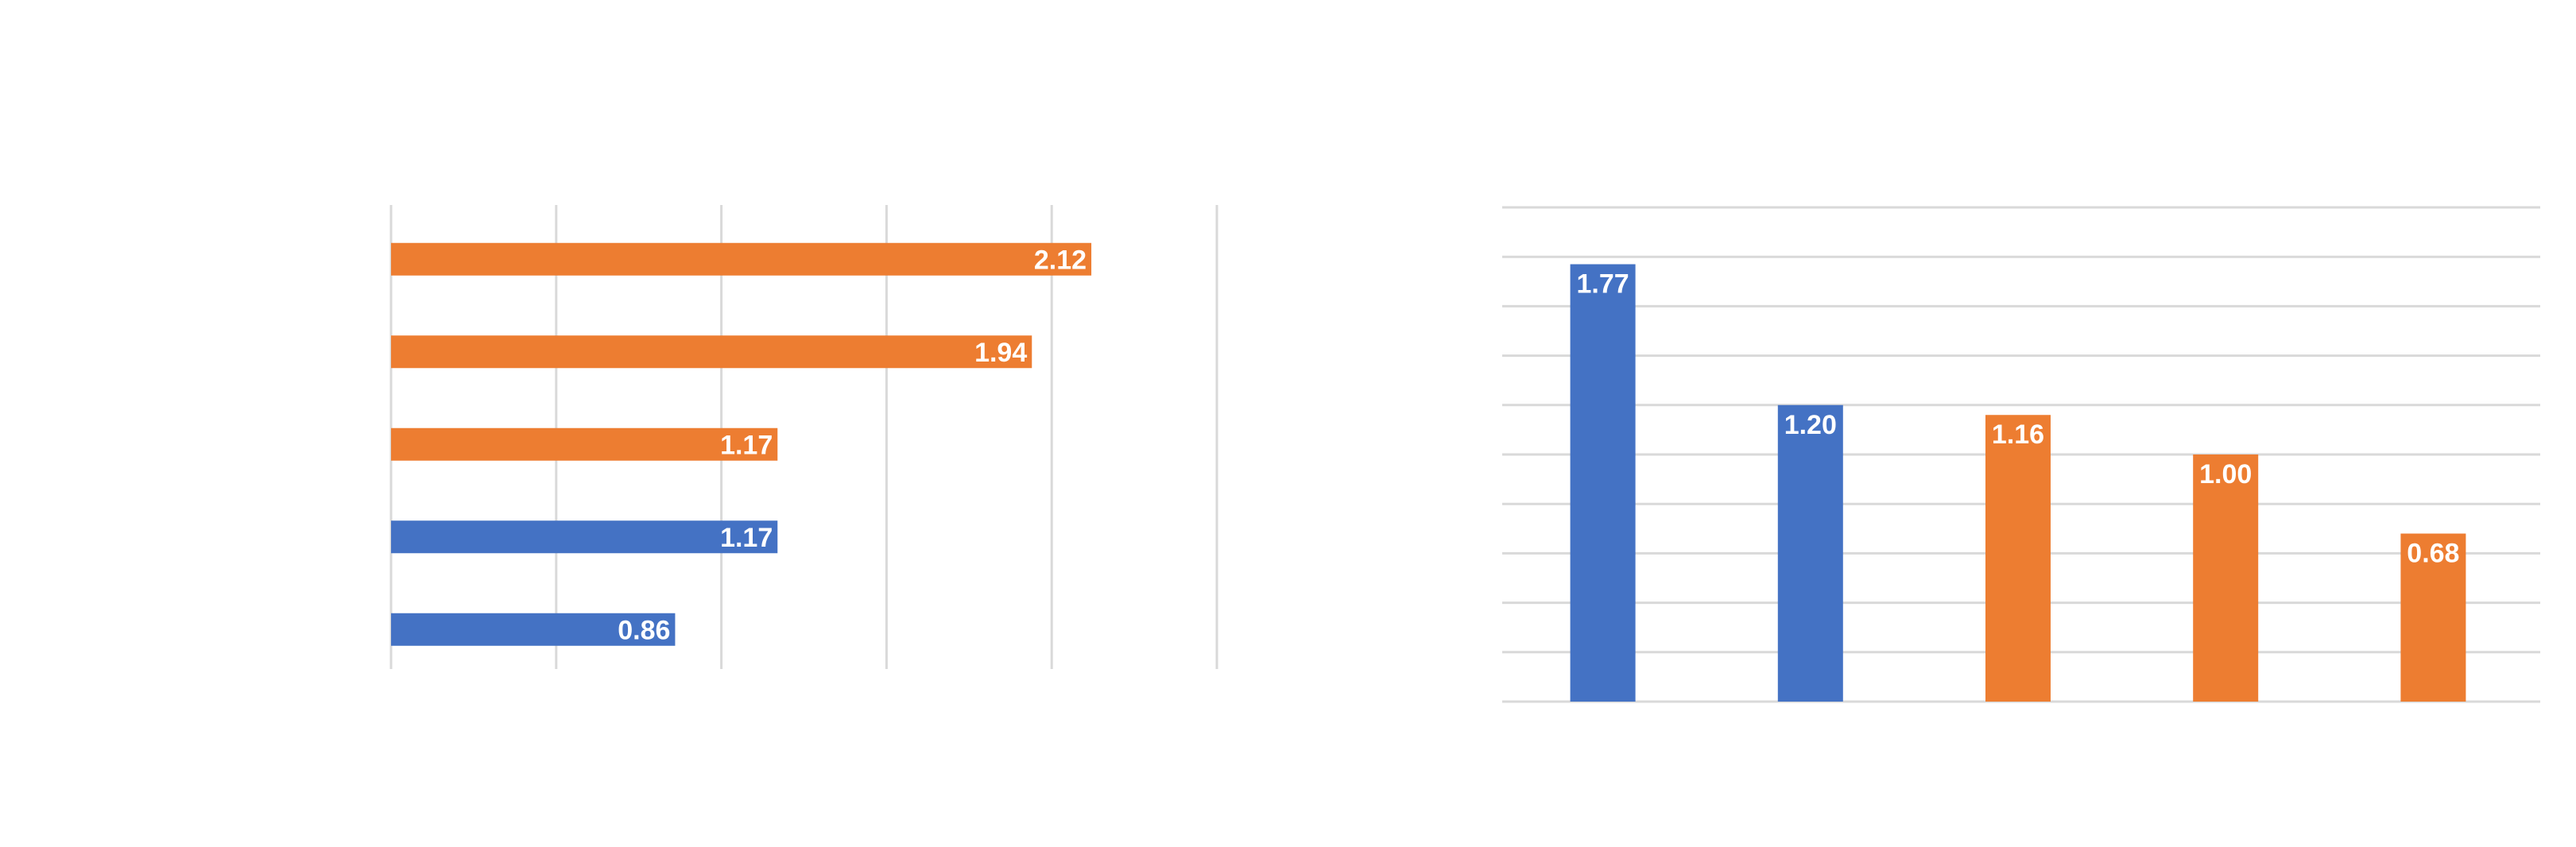  What do you see at coordinates (2225, 474) in the screenshot?
I see `data-label-3: 1.00` at bounding box center [2225, 474].